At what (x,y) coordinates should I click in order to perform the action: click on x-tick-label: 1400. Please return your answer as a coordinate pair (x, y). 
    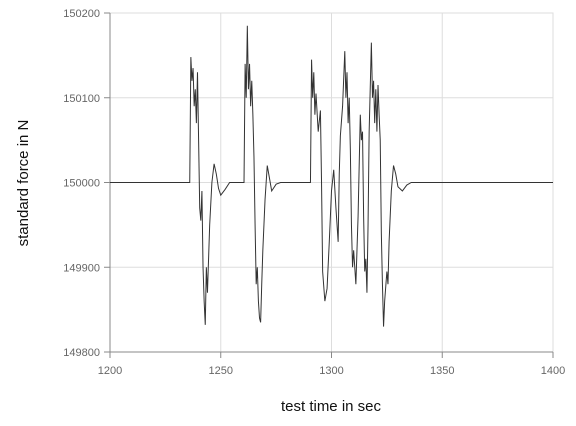
    Looking at the image, I should click on (553, 371).